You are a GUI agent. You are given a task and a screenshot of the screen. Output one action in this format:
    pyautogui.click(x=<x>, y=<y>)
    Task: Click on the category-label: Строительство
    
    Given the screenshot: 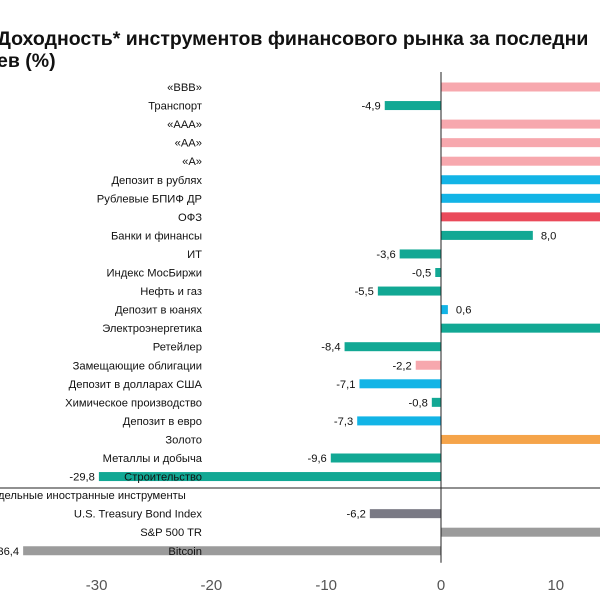 What is the action you would take?
    pyautogui.click(x=163, y=478)
    